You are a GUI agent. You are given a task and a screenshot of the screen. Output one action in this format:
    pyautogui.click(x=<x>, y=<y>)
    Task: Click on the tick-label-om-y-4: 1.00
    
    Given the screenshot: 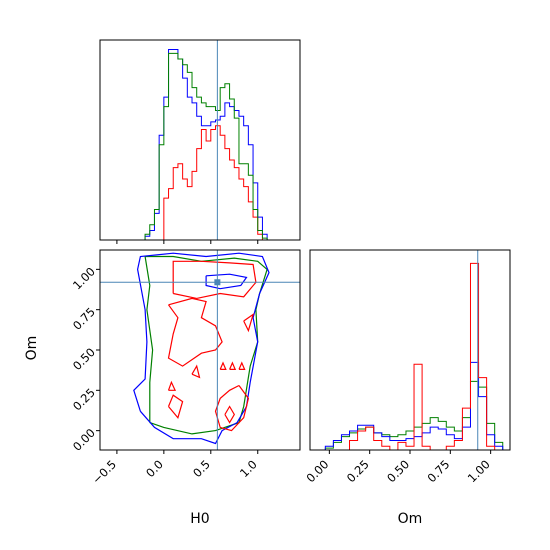 What is the action you would take?
    pyautogui.click(x=84, y=278)
    